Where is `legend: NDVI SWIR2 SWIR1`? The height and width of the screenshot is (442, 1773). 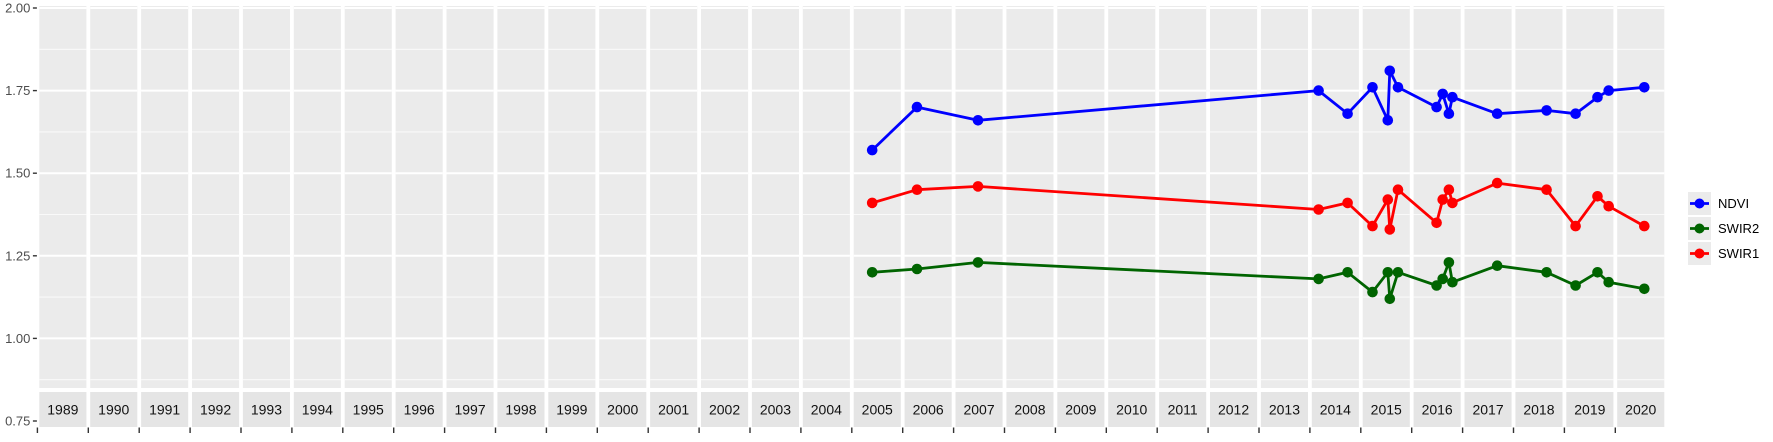
legend: NDVI SWIR2 SWIR1 is located at coordinates (1723, 228).